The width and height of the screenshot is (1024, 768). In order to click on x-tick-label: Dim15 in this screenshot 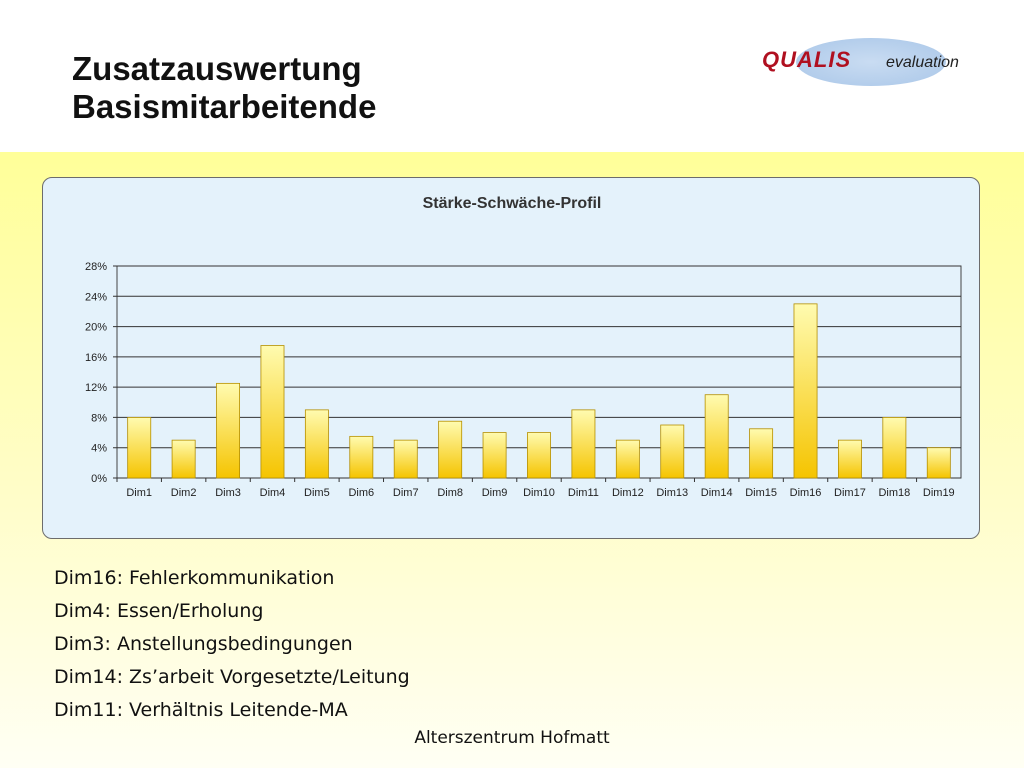, I will do `click(761, 493)`.